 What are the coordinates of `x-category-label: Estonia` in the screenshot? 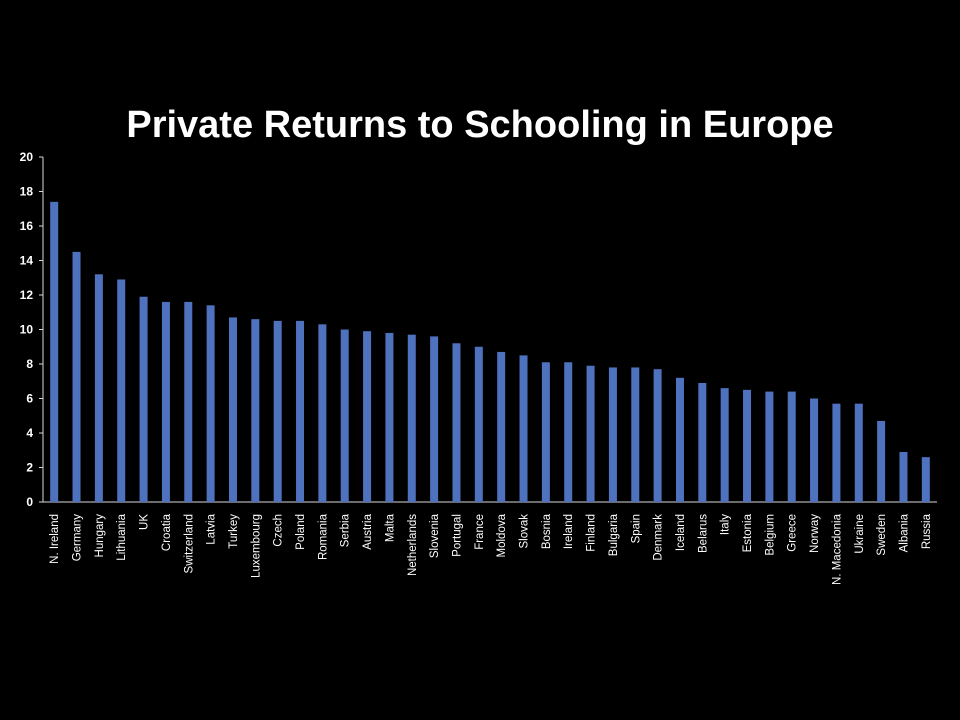 It's located at (748, 532).